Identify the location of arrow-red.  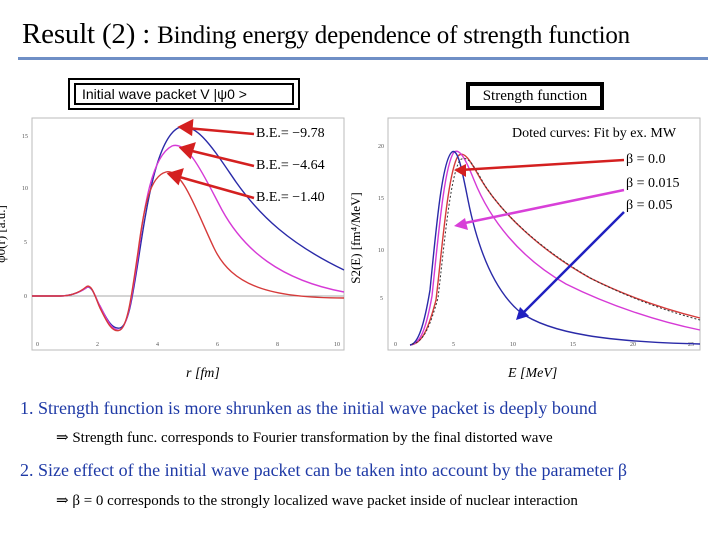
(215, 187).